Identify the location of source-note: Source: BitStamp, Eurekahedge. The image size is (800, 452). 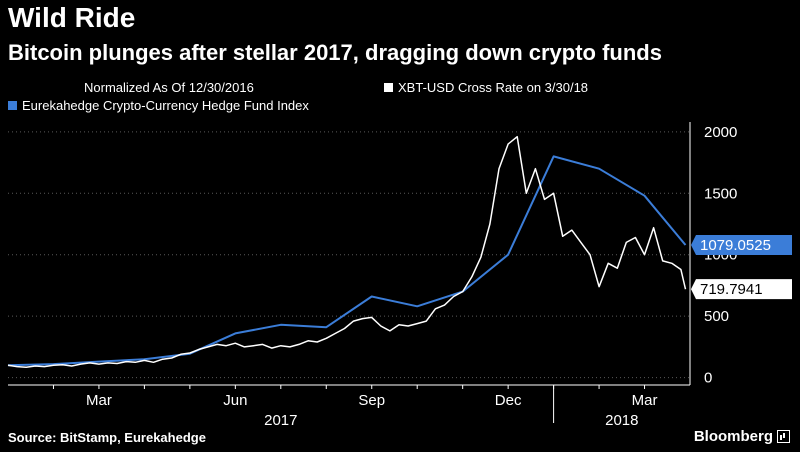
(107, 437).